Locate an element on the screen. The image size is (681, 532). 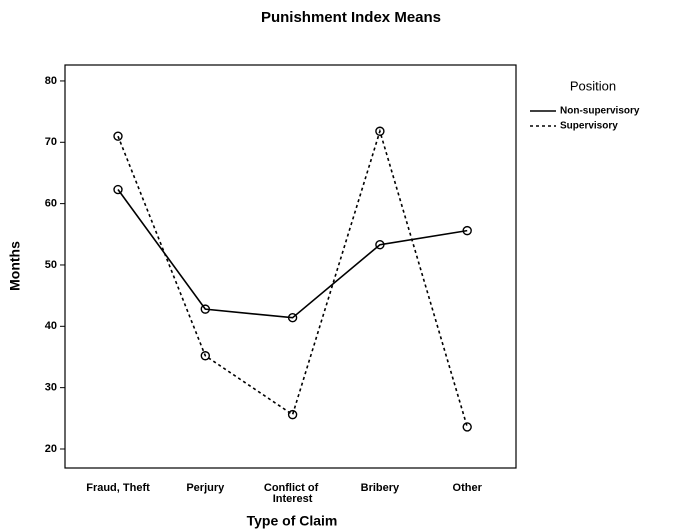
x-tick-label: Conflict of Interest is located at coordinates (292, 493).